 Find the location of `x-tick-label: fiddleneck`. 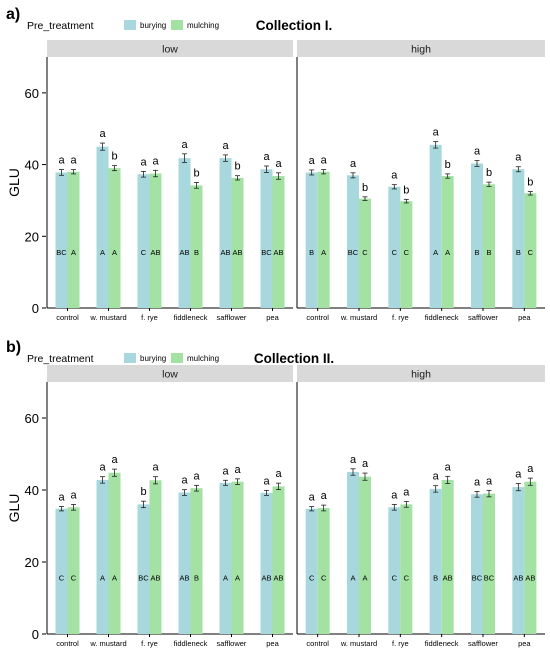

x-tick-label: fiddleneck is located at coordinates (191, 643).